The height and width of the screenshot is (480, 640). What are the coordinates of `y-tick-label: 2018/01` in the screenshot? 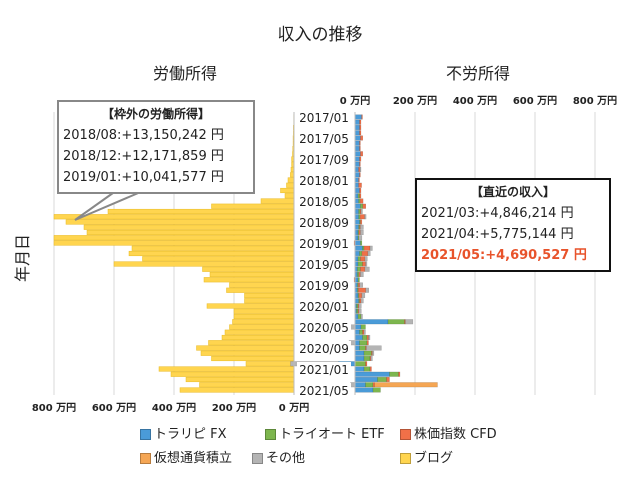 It's located at (324, 181).